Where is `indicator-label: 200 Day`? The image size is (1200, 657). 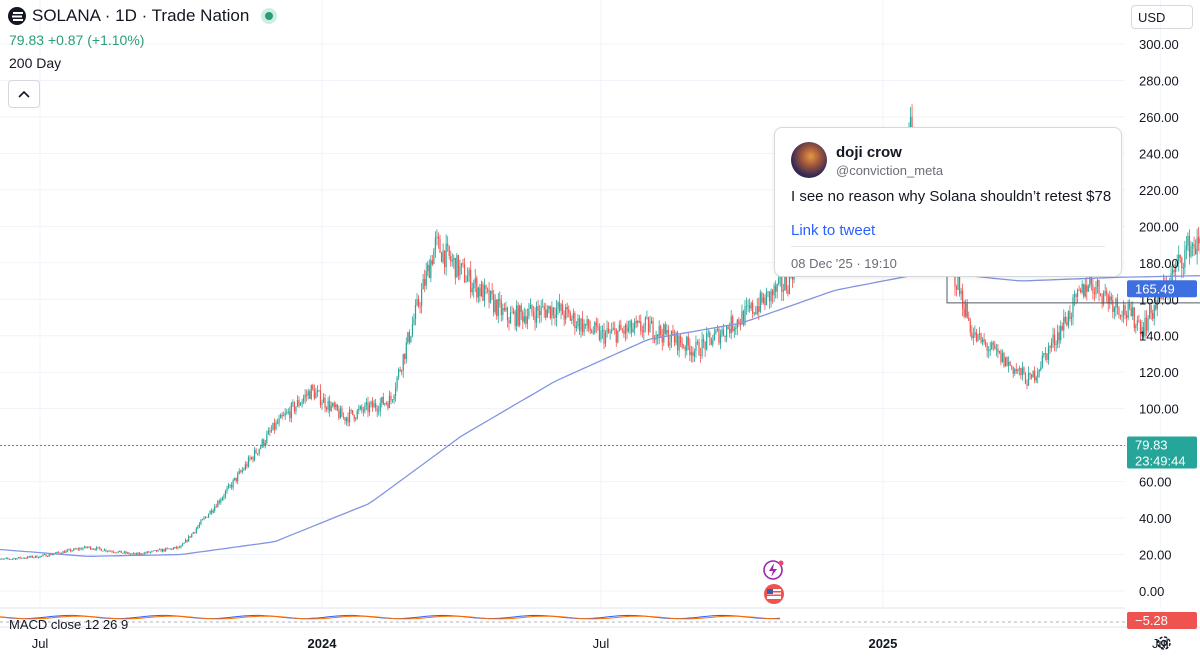 indicator-label: 200 Day is located at coordinates (35, 63).